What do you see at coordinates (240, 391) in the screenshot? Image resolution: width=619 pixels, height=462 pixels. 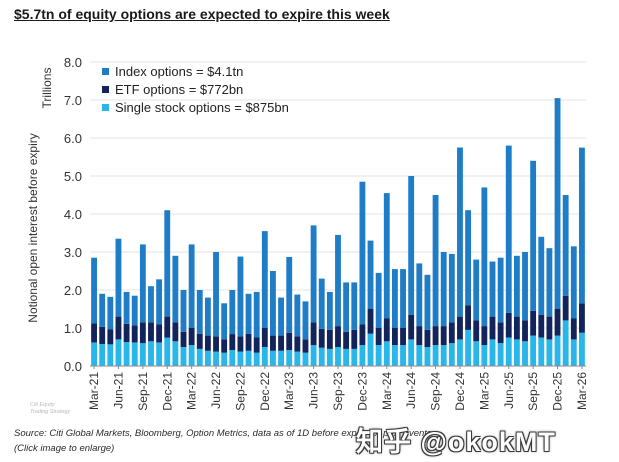 I see `x-tick-label: Sep-22` at bounding box center [240, 391].